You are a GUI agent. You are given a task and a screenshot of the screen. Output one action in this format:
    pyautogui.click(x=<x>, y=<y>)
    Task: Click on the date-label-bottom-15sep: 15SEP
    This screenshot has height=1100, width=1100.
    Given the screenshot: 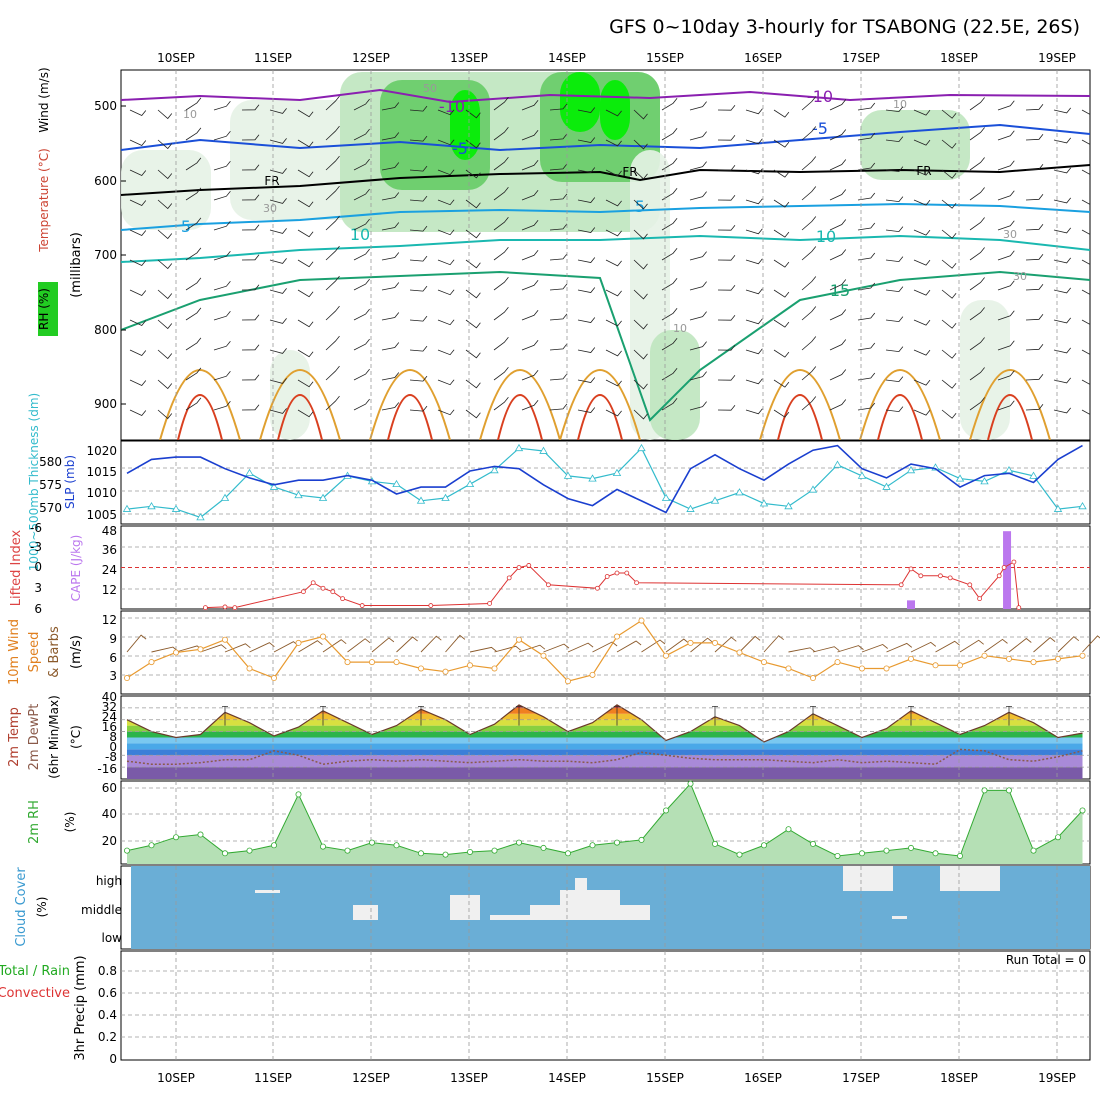 What is the action you would take?
    pyautogui.click(x=665, y=1078)
    